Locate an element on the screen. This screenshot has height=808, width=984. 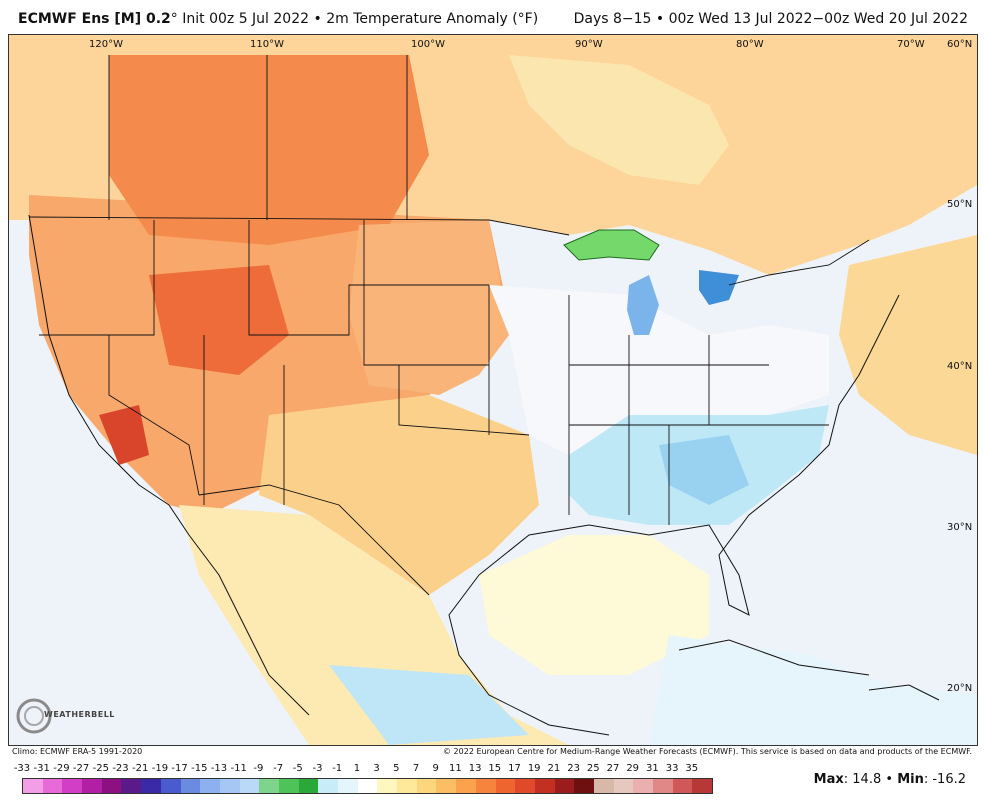
legend-tick-label: -25 is located at coordinates (100, 768).